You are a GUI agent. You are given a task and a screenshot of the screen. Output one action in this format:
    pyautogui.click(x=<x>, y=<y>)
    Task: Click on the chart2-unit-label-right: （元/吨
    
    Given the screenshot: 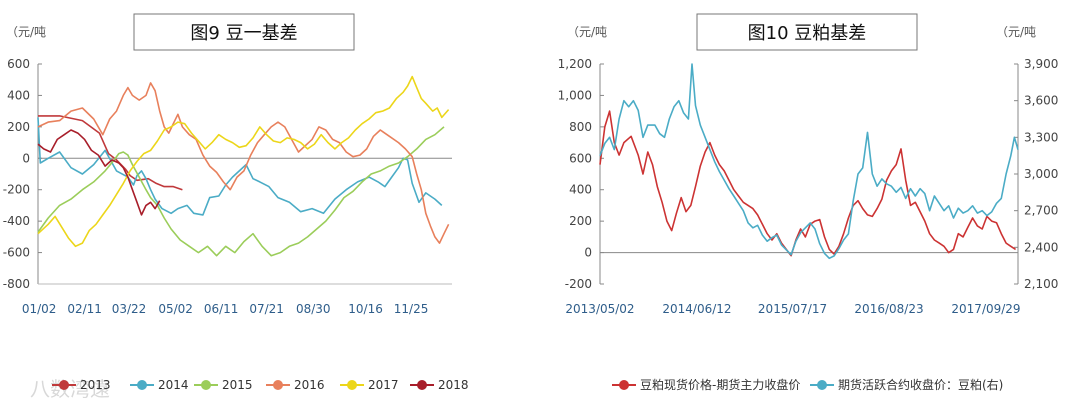 What is the action you would take?
    pyautogui.click(x=1016, y=32)
    